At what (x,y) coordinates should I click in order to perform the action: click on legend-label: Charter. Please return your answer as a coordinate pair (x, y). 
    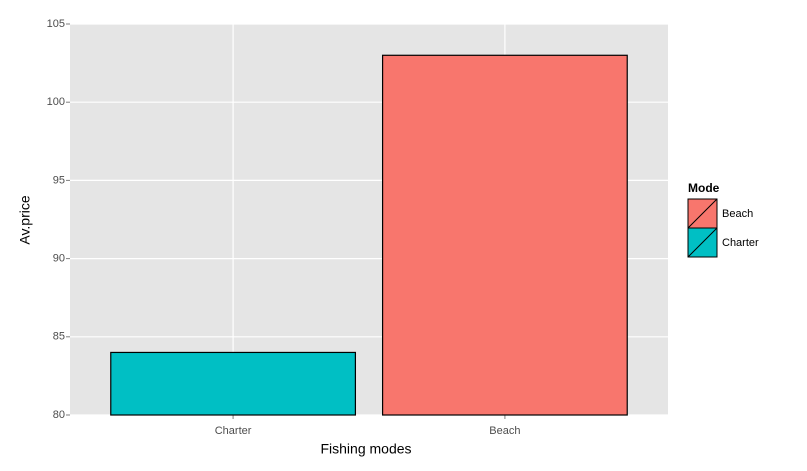
    Looking at the image, I should click on (740, 243).